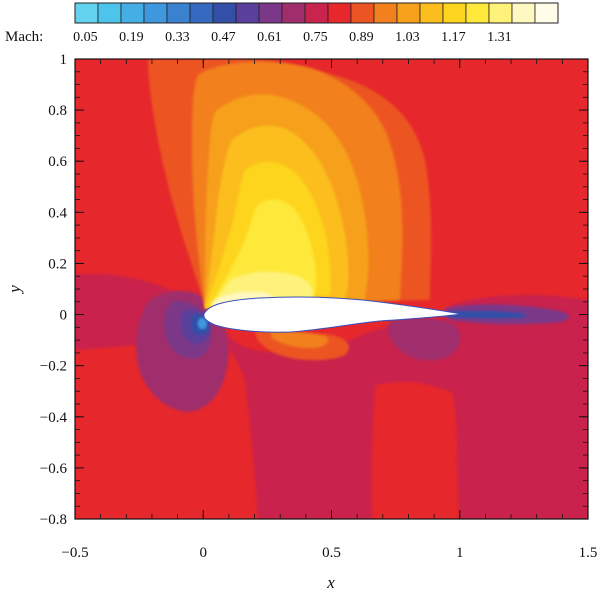  Describe the element at coordinates (74, 553) in the screenshot. I see `x-tick-label: −0.5` at that location.